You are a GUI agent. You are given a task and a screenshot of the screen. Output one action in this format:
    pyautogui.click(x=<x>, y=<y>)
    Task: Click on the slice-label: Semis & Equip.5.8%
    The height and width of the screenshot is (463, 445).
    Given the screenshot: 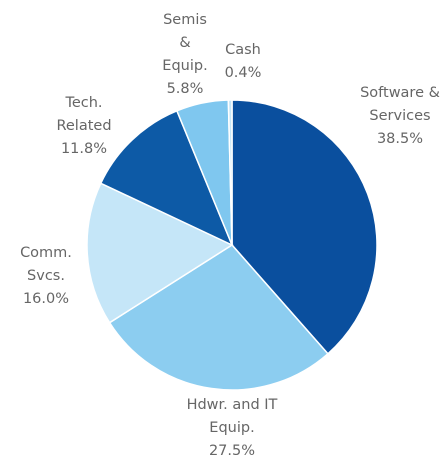 What is the action you would take?
    pyautogui.click(x=185, y=55)
    